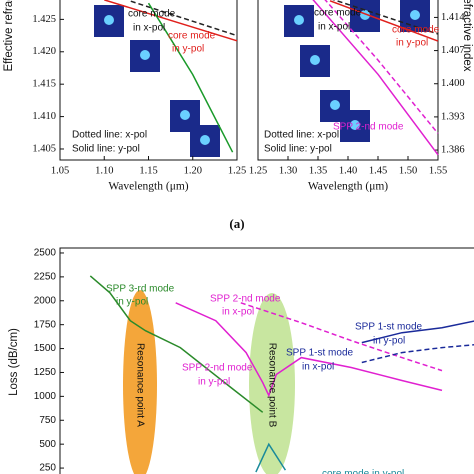 This screenshot has width=474, height=474. Describe the element at coordinates (348, 170) in the screenshot. I see `x-tick-label: 1.40` at that location.